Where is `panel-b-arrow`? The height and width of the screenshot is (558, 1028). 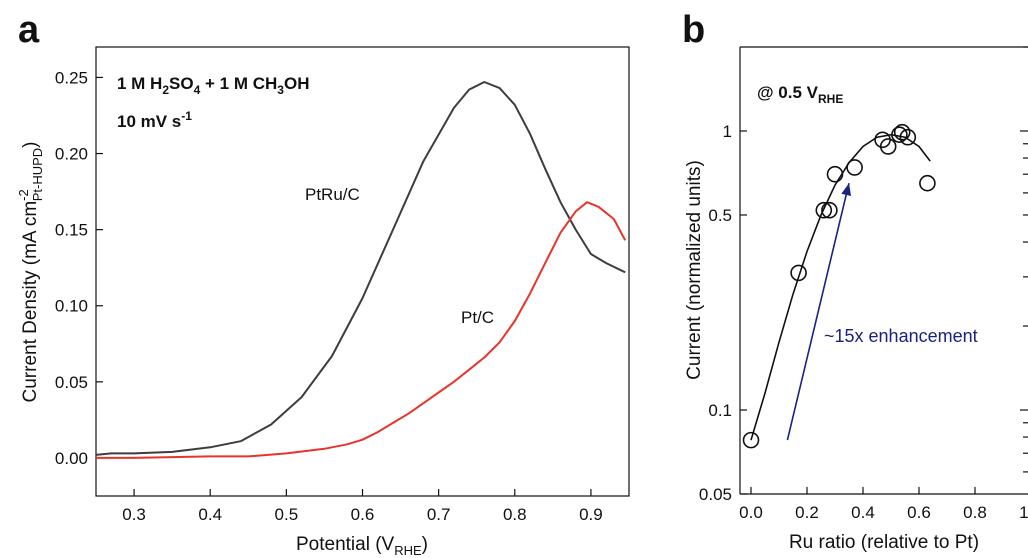 panel-b-arrow is located at coordinates (819, 312).